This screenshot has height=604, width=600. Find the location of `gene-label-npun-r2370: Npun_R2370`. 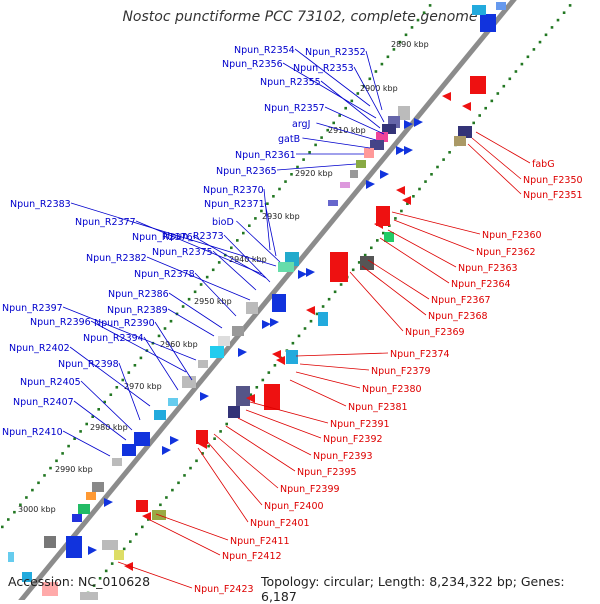

gene-label-npun-r2370: Npun_R2370 is located at coordinates (233, 190).